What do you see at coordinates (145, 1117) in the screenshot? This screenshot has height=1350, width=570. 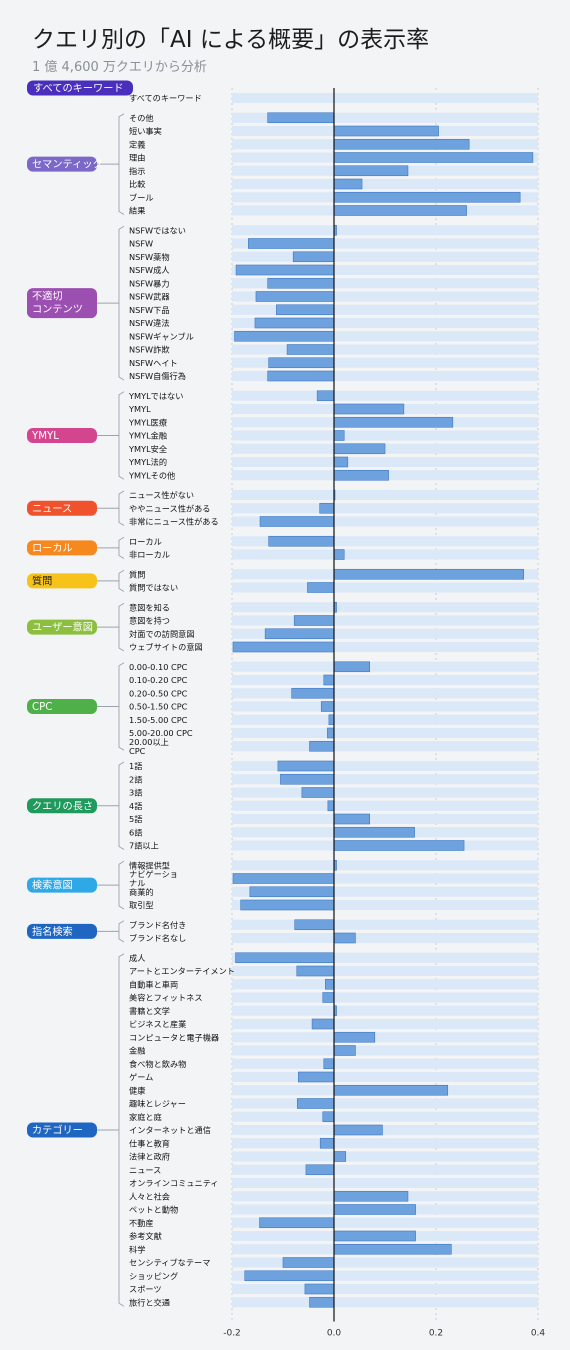 I see `row-label: 家庭と庭` at bounding box center [145, 1117].